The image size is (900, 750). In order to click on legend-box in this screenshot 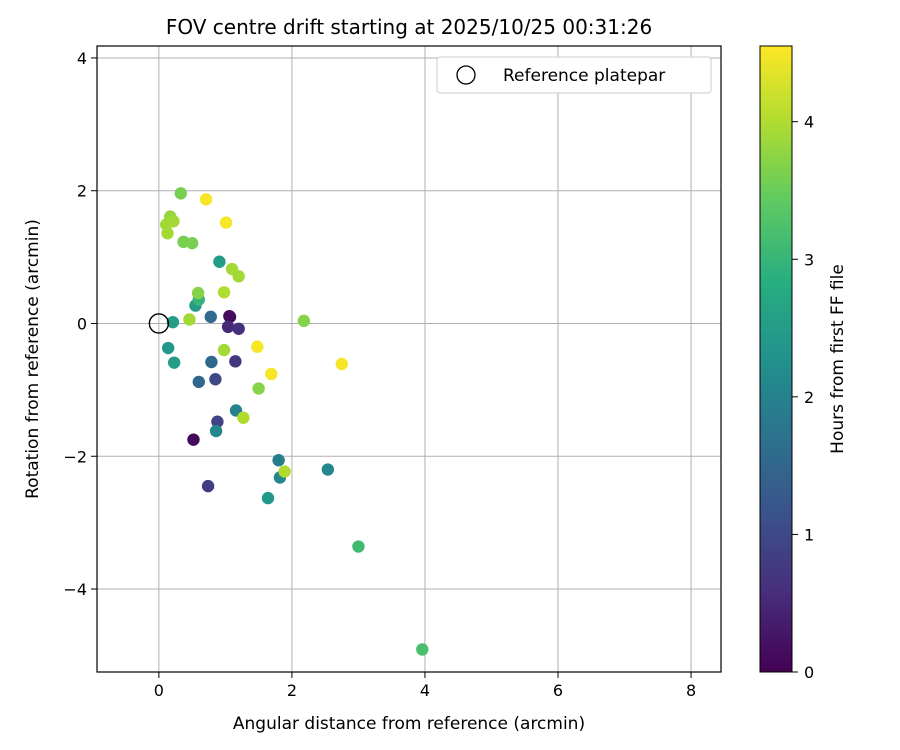, I will do `click(574, 75)`.